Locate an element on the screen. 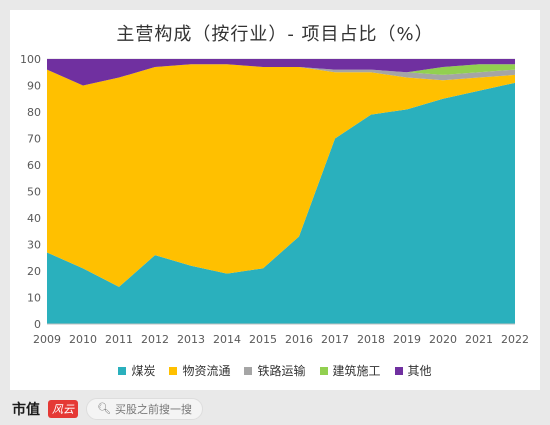  x-tick-label: 2011 is located at coordinates (119, 339).